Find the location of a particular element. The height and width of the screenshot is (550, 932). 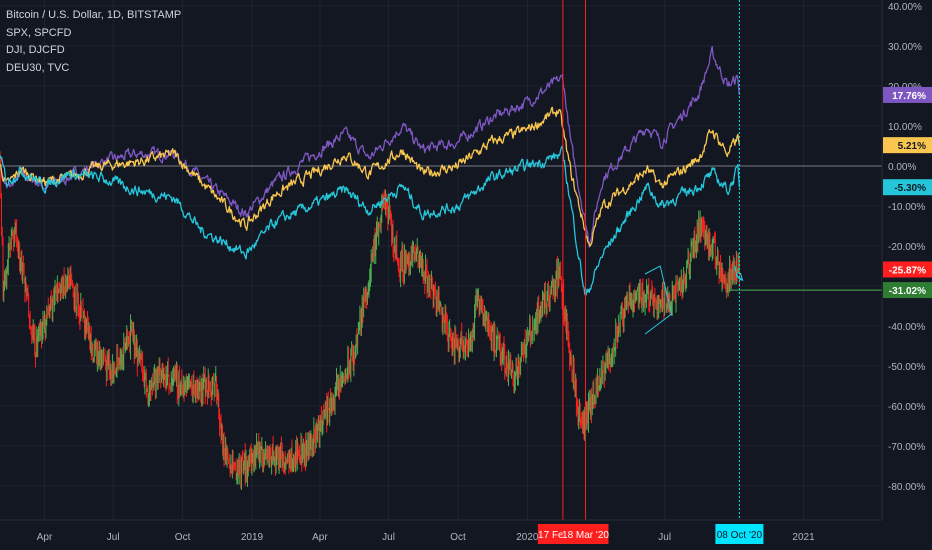

y-tick-label: -70.00% is located at coordinates (906, 447).